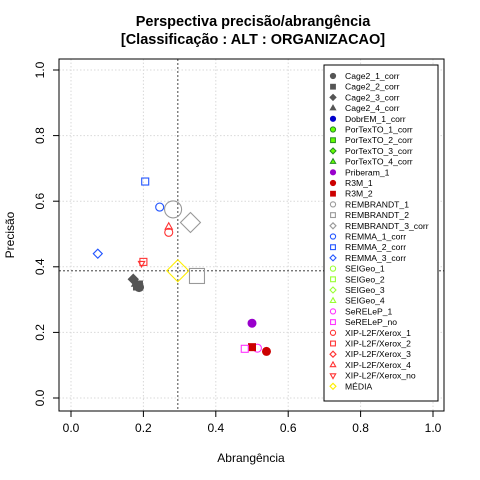 This screenshot has height=480, width=480. Describe the element at coordinates (40, 266) in the screenshot. I see `y-tick-label: 0.4` at that location.